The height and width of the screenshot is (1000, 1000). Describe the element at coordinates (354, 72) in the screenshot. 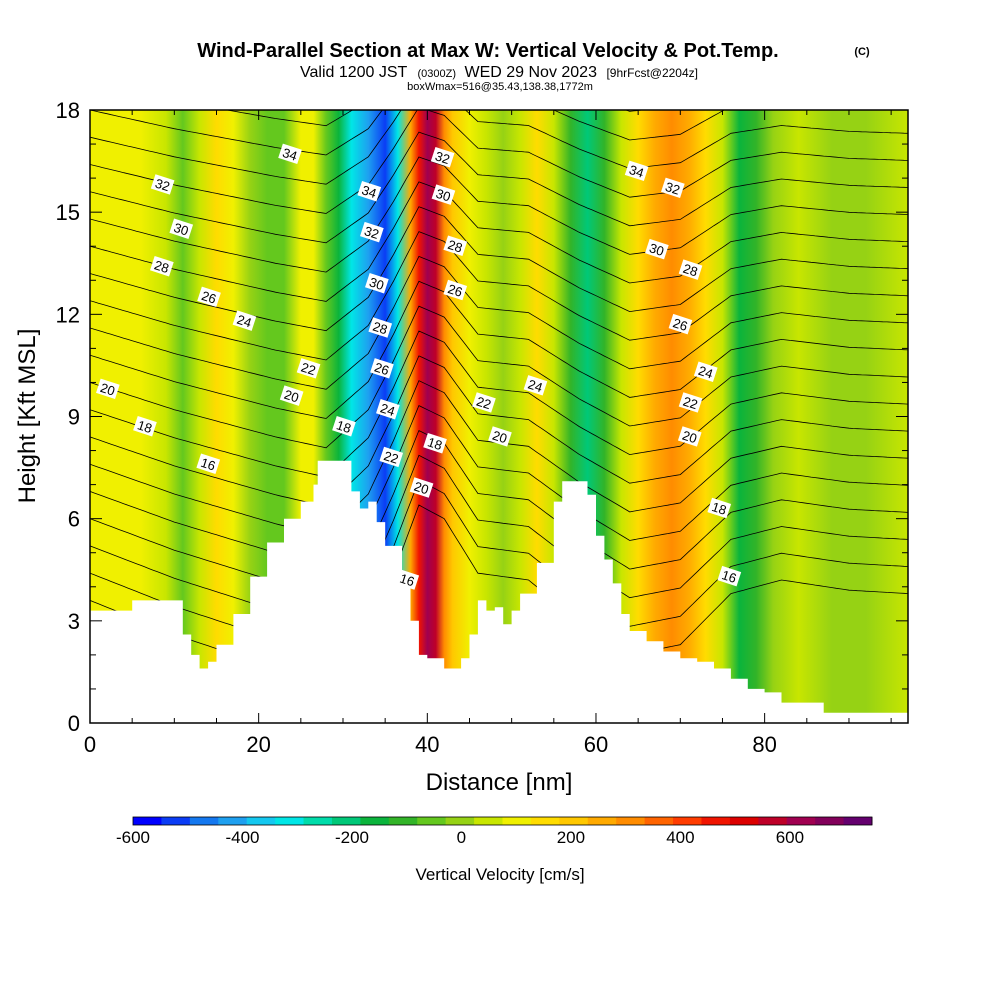

I see `subtitle-valid: Valid 1200 JST` at that location.